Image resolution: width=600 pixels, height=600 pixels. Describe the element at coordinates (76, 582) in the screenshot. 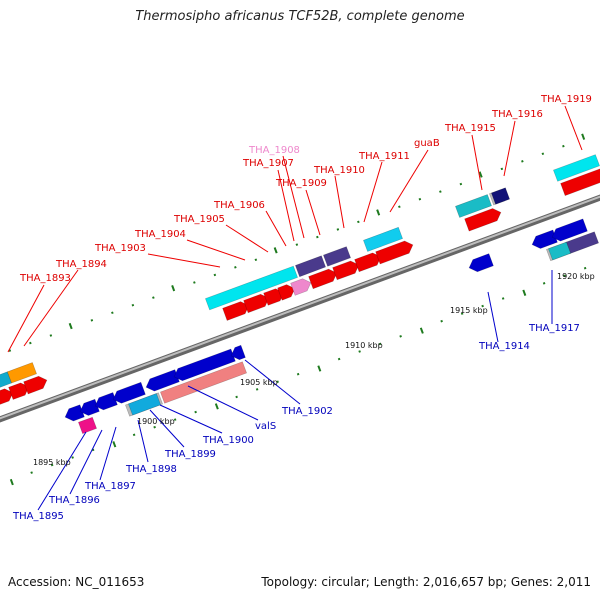

I see `accession-text: Accession: NC_011653` at that location.